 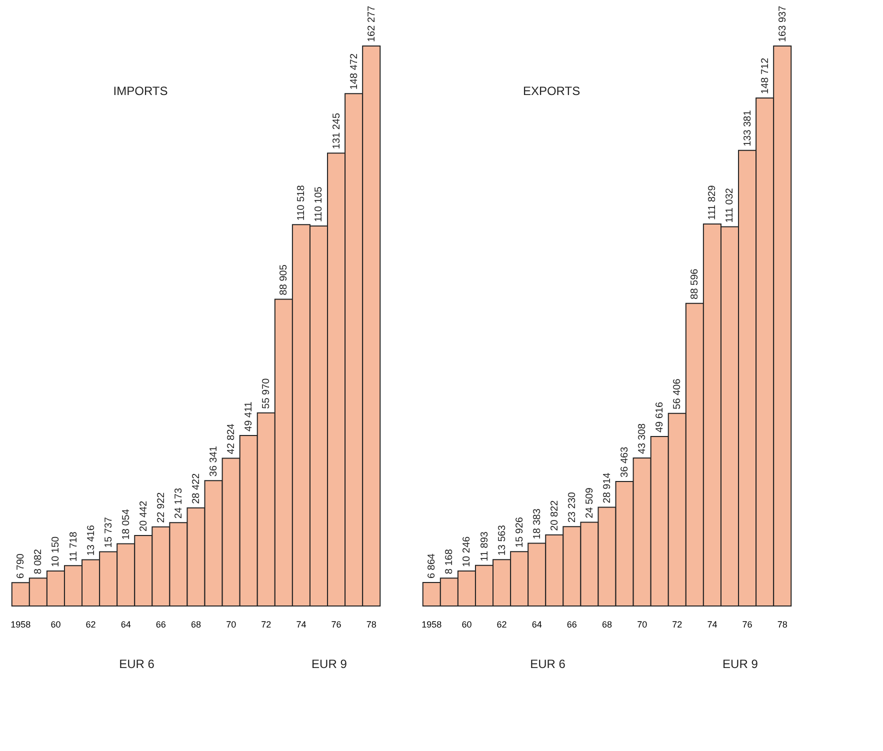 What do you see at coordinates (678, 394) in the screenshot?
I see `data-label: 56 406` at bounding box center [678, 394].